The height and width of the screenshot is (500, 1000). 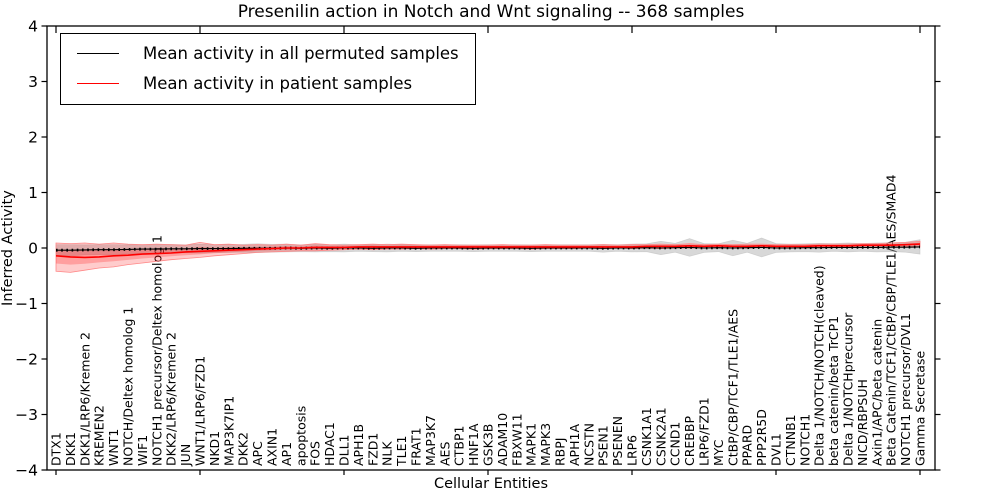 I want to click on x-category-label: APH1A, so click(x=574, y=445).